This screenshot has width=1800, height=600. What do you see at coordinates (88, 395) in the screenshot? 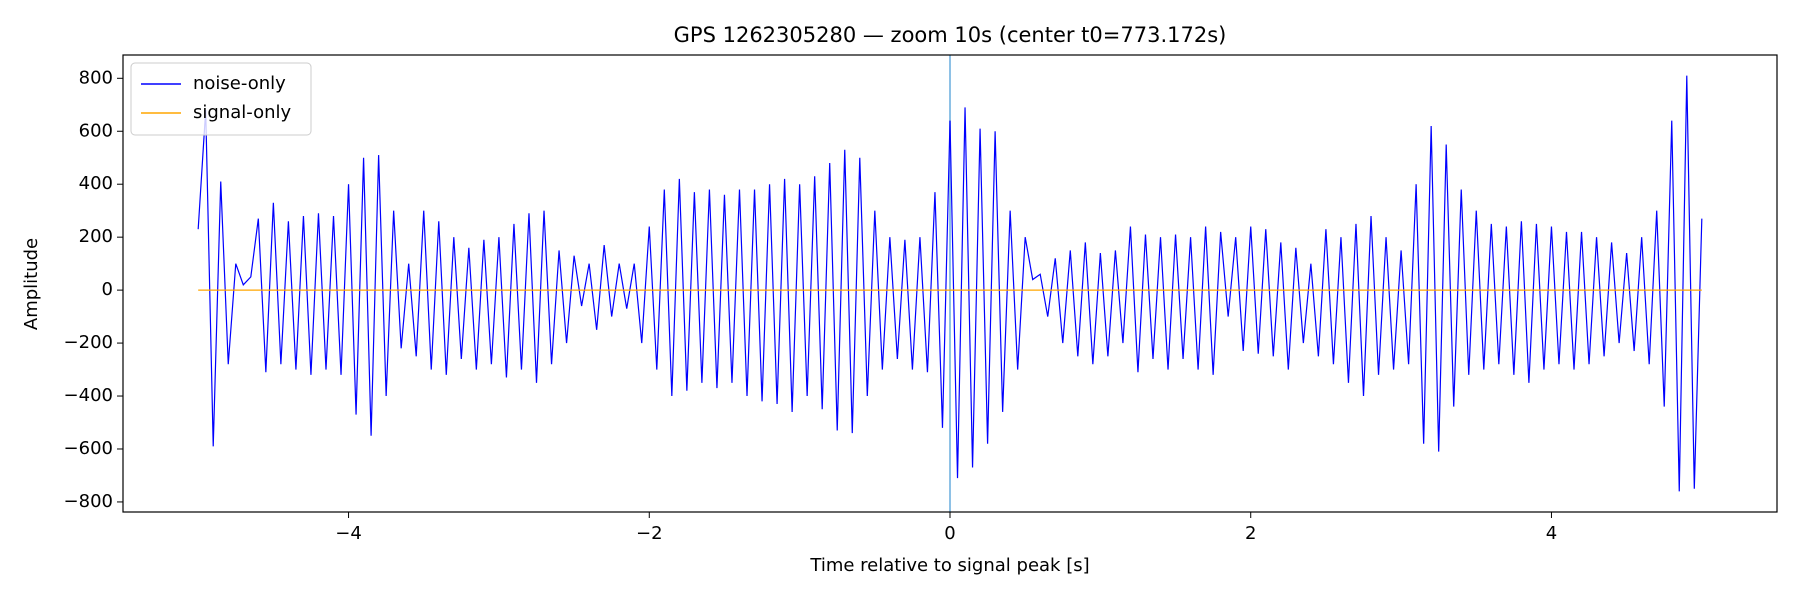
I see `y-tick-label: −400` at bounding box center [88, 395].